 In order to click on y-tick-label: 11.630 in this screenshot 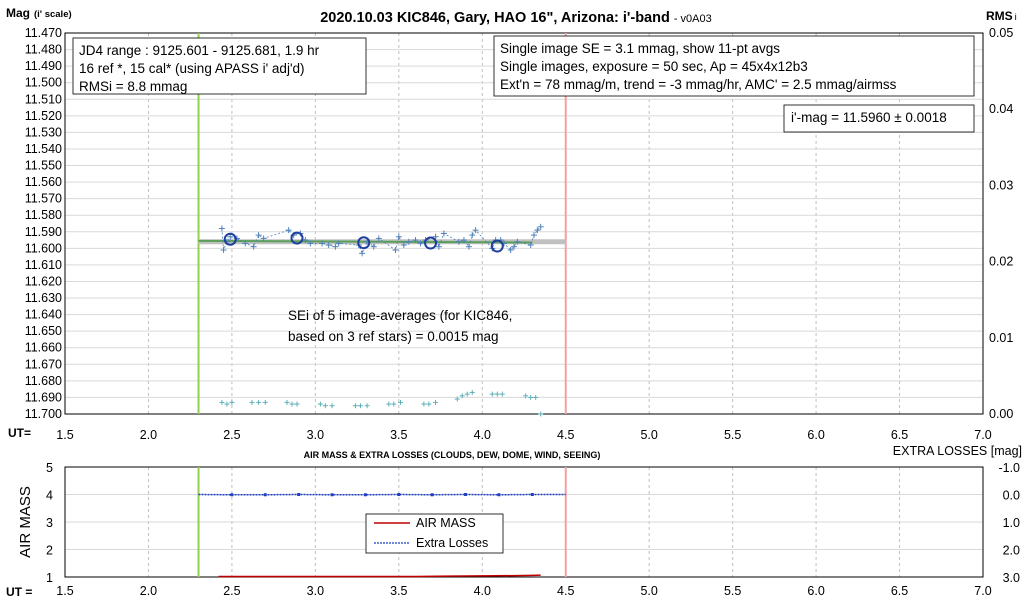, I will do `click(43, 298)`.